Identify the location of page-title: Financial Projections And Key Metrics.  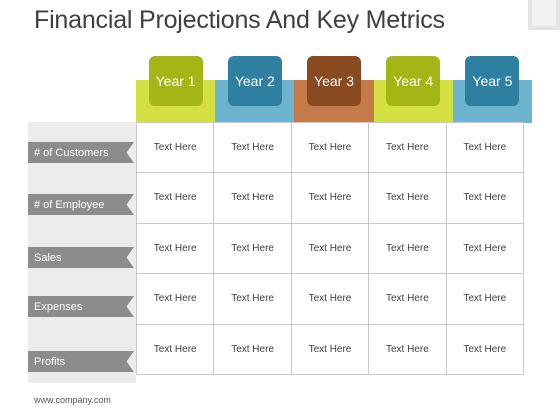
(239, 20).